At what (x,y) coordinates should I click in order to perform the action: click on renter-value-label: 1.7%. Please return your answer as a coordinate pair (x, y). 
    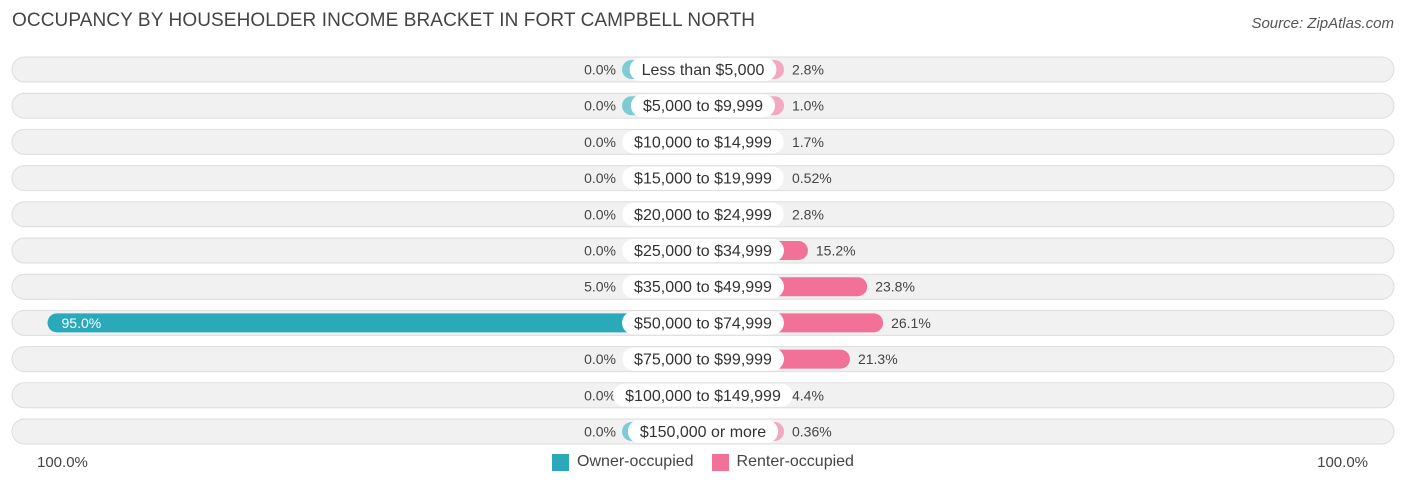
    Looking at the image, I should click on (808, 142).